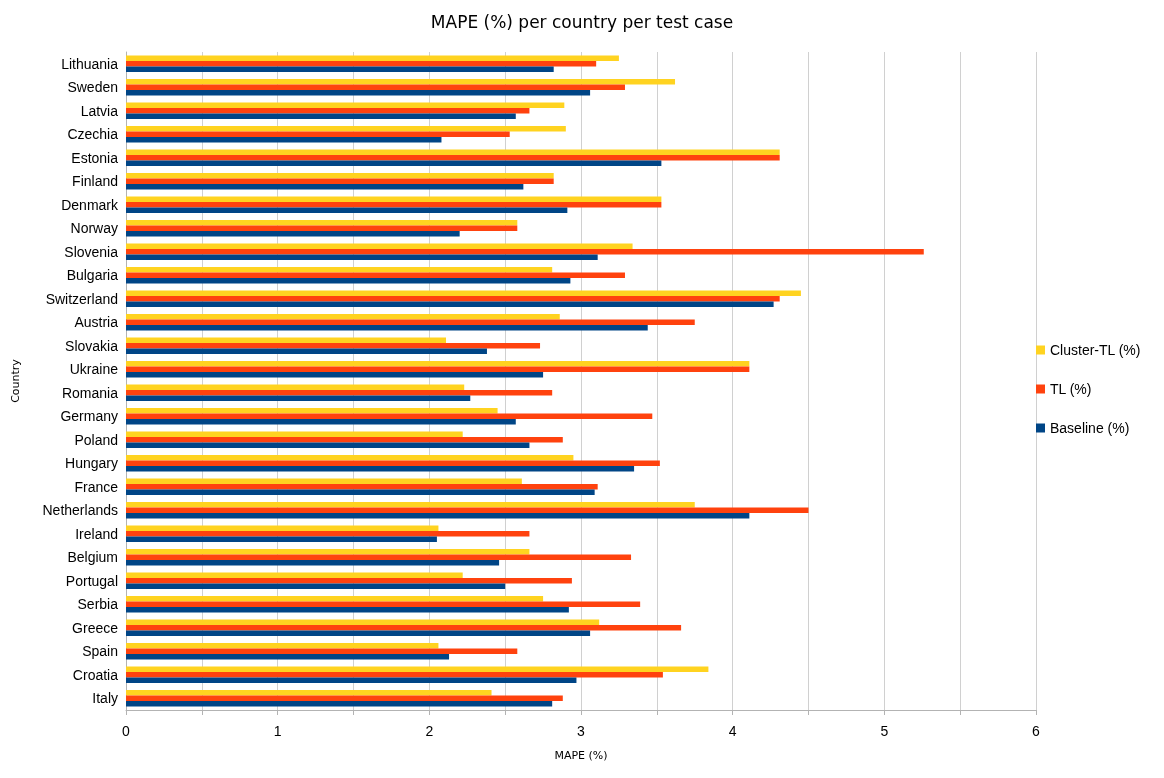  I want to click on y-tick-label: Austria, so click(96, 322).